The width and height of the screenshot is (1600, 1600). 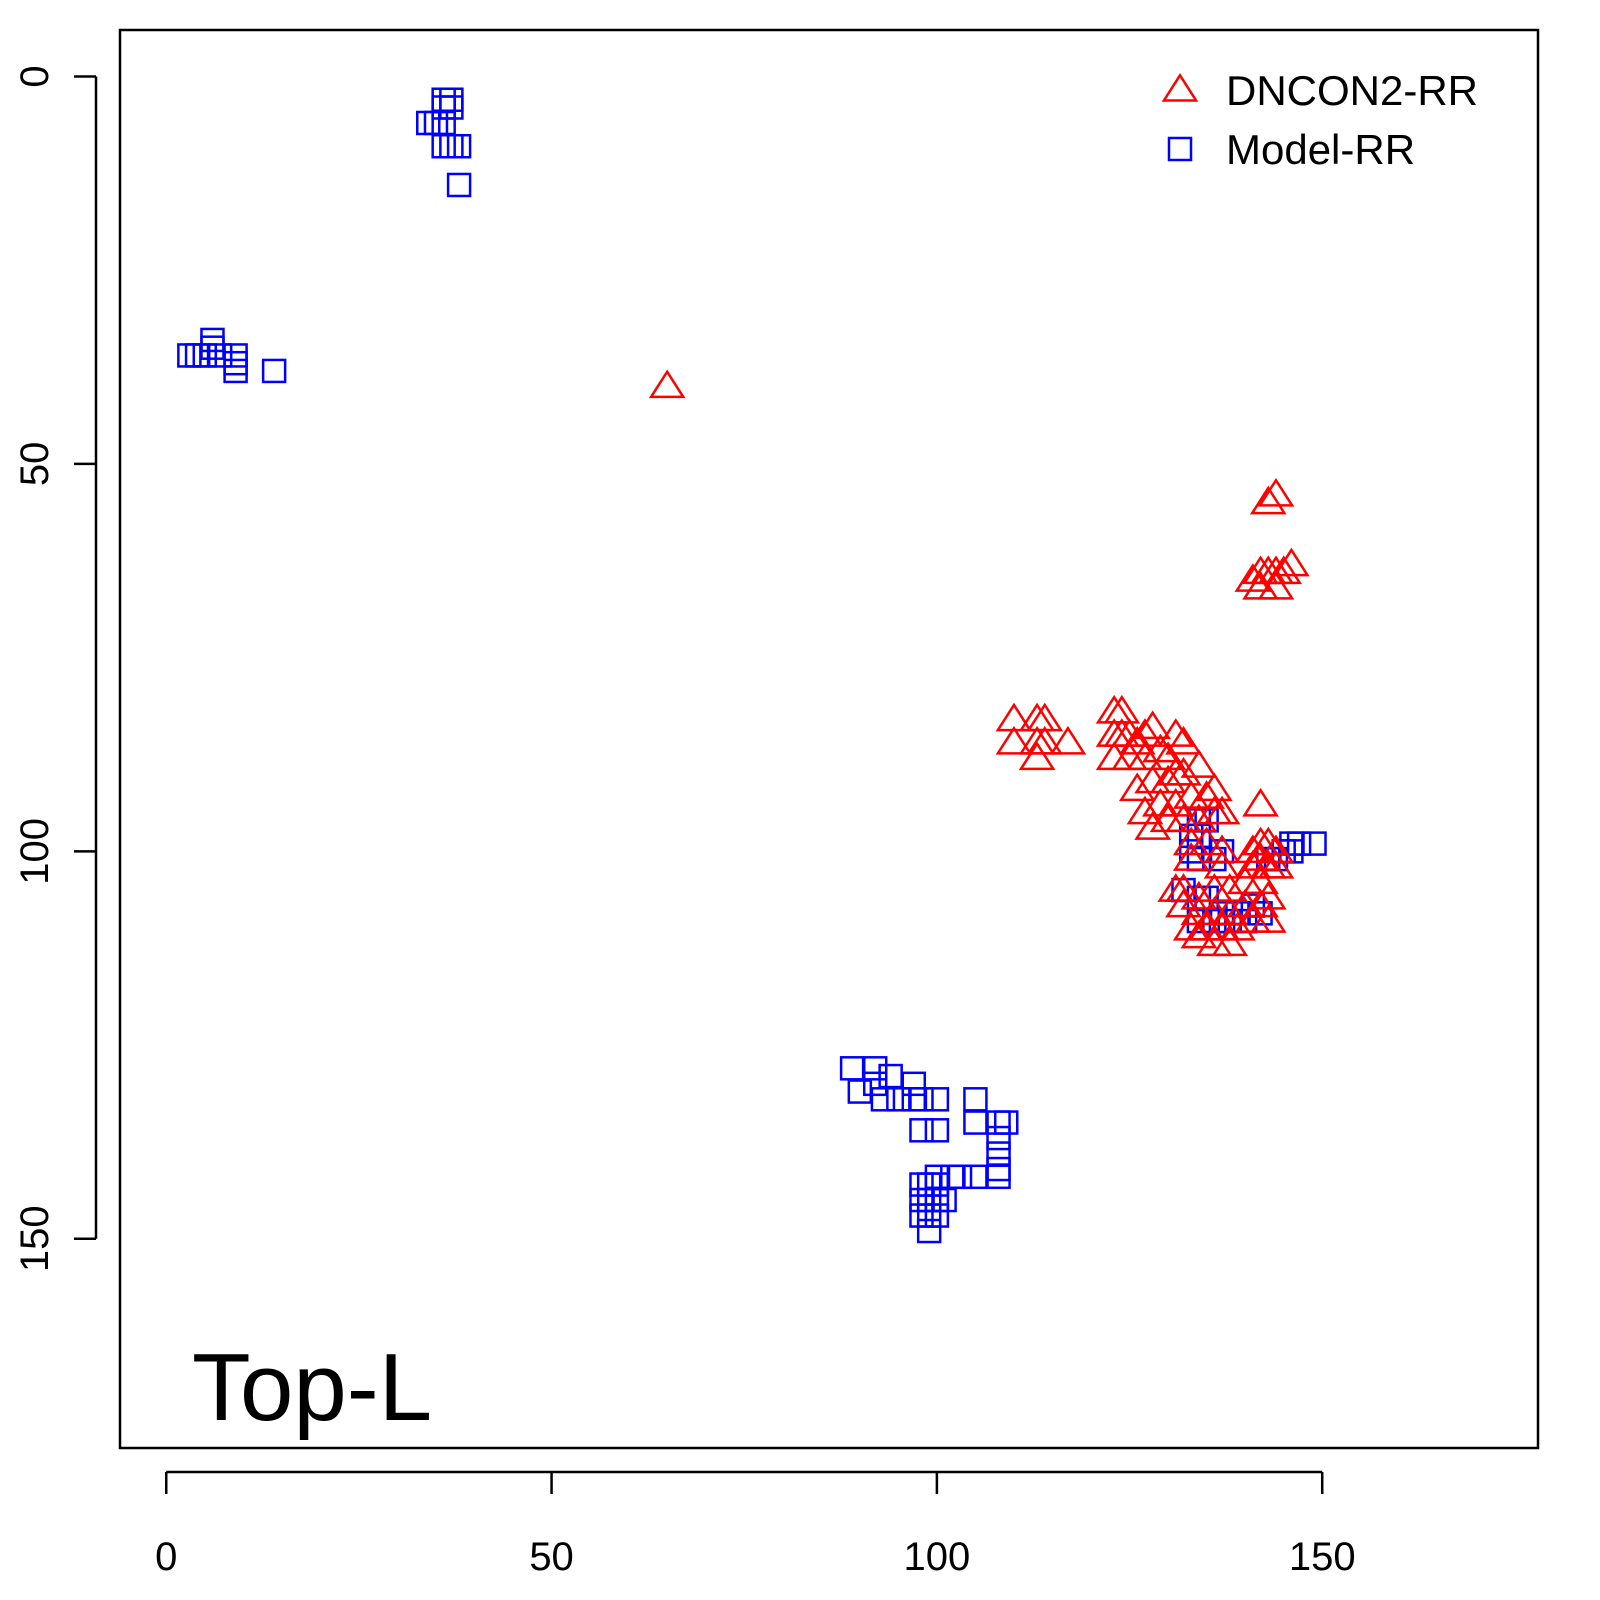 I want to click on x-tick-label: 50, so click(x=551, y=1557).